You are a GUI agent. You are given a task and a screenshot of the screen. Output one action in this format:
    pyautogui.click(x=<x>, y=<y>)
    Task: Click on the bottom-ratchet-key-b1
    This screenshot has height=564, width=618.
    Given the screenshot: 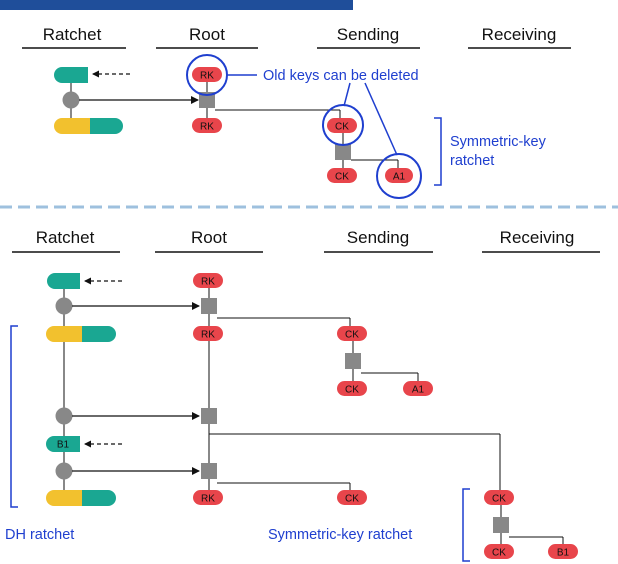 What is the action you would take?
    pyautogui.click(x=63, y=444)
    